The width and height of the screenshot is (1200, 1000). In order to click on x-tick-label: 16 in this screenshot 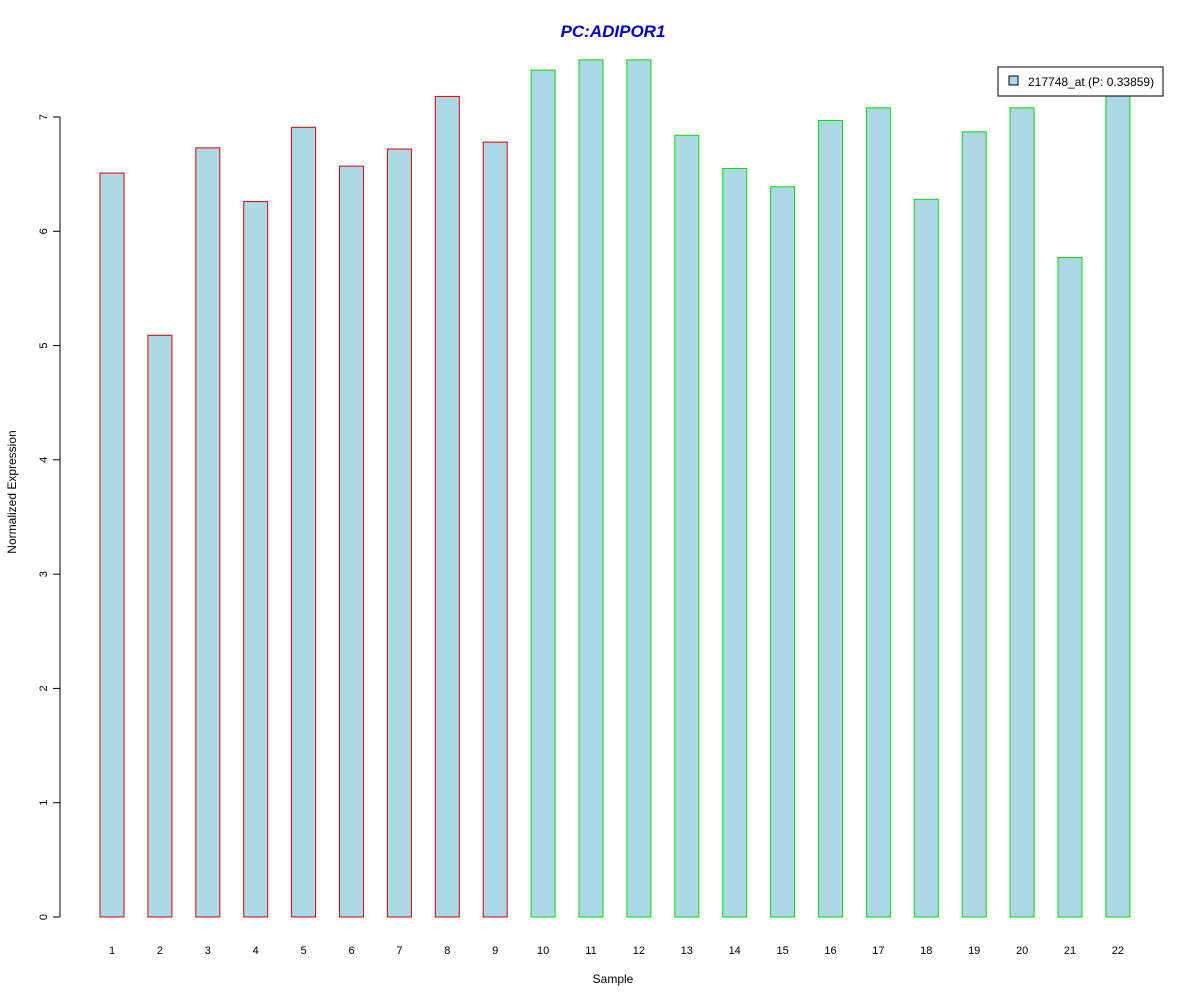, I will do `click(830, 951)`.